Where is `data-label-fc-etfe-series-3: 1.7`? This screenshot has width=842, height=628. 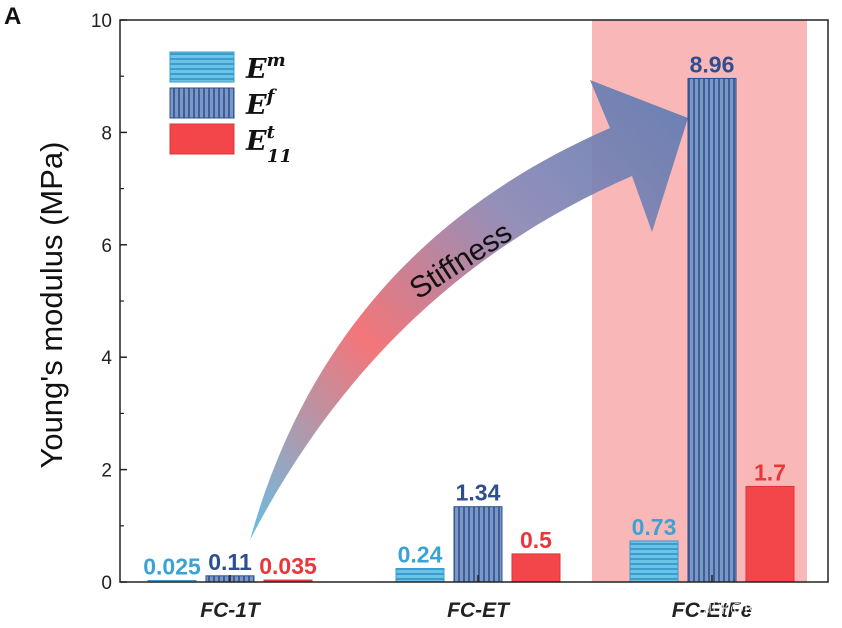
data-label-fc-etfe-series-3: 1.7 is located at coordinates (770, 472).